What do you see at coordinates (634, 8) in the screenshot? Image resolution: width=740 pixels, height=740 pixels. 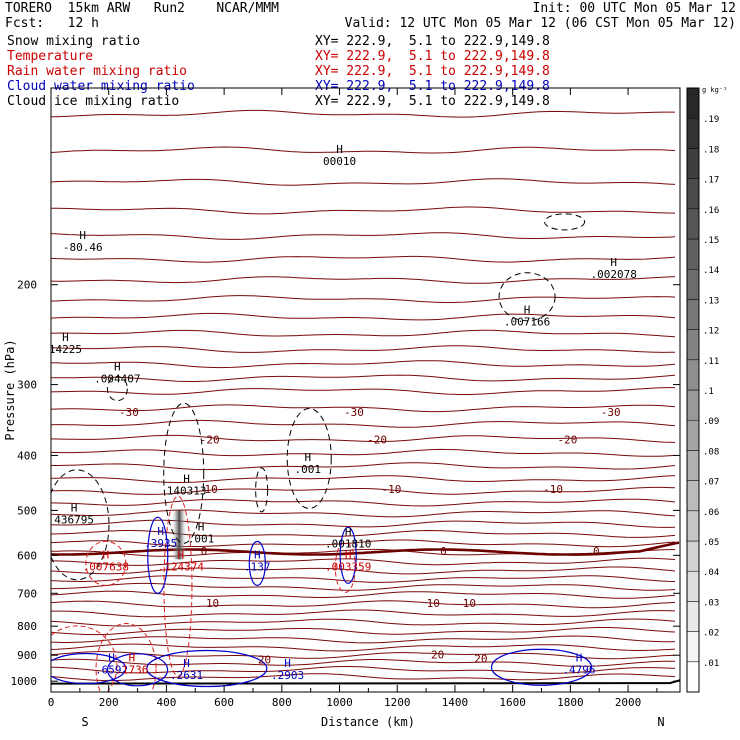 I see `header-init: Init: 00 UTC Mon 05 Mar 12` at bounding box center [634, 8].